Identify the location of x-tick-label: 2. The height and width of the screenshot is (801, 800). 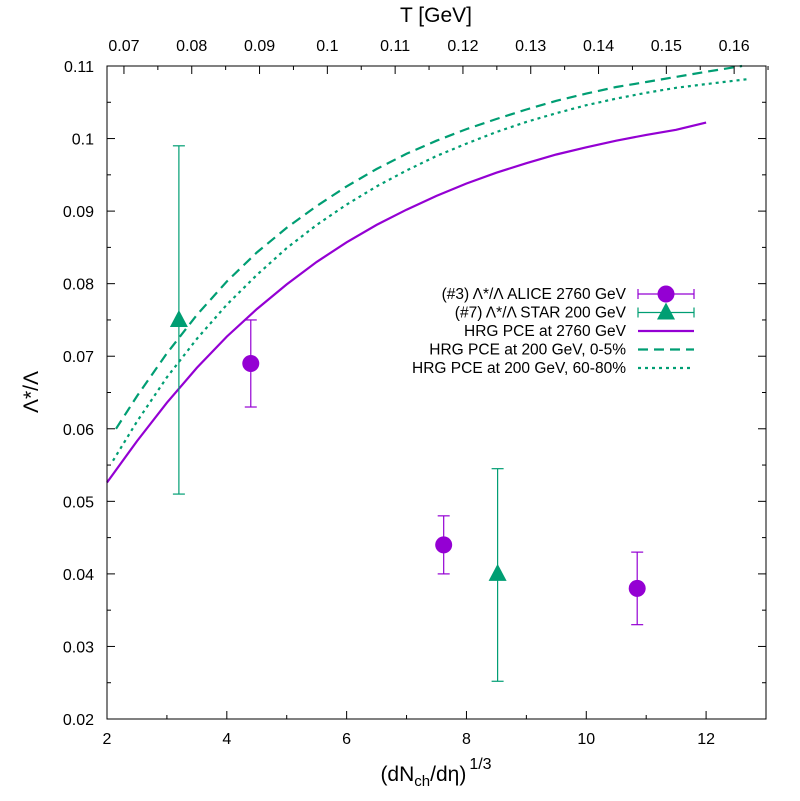
(107, 739).